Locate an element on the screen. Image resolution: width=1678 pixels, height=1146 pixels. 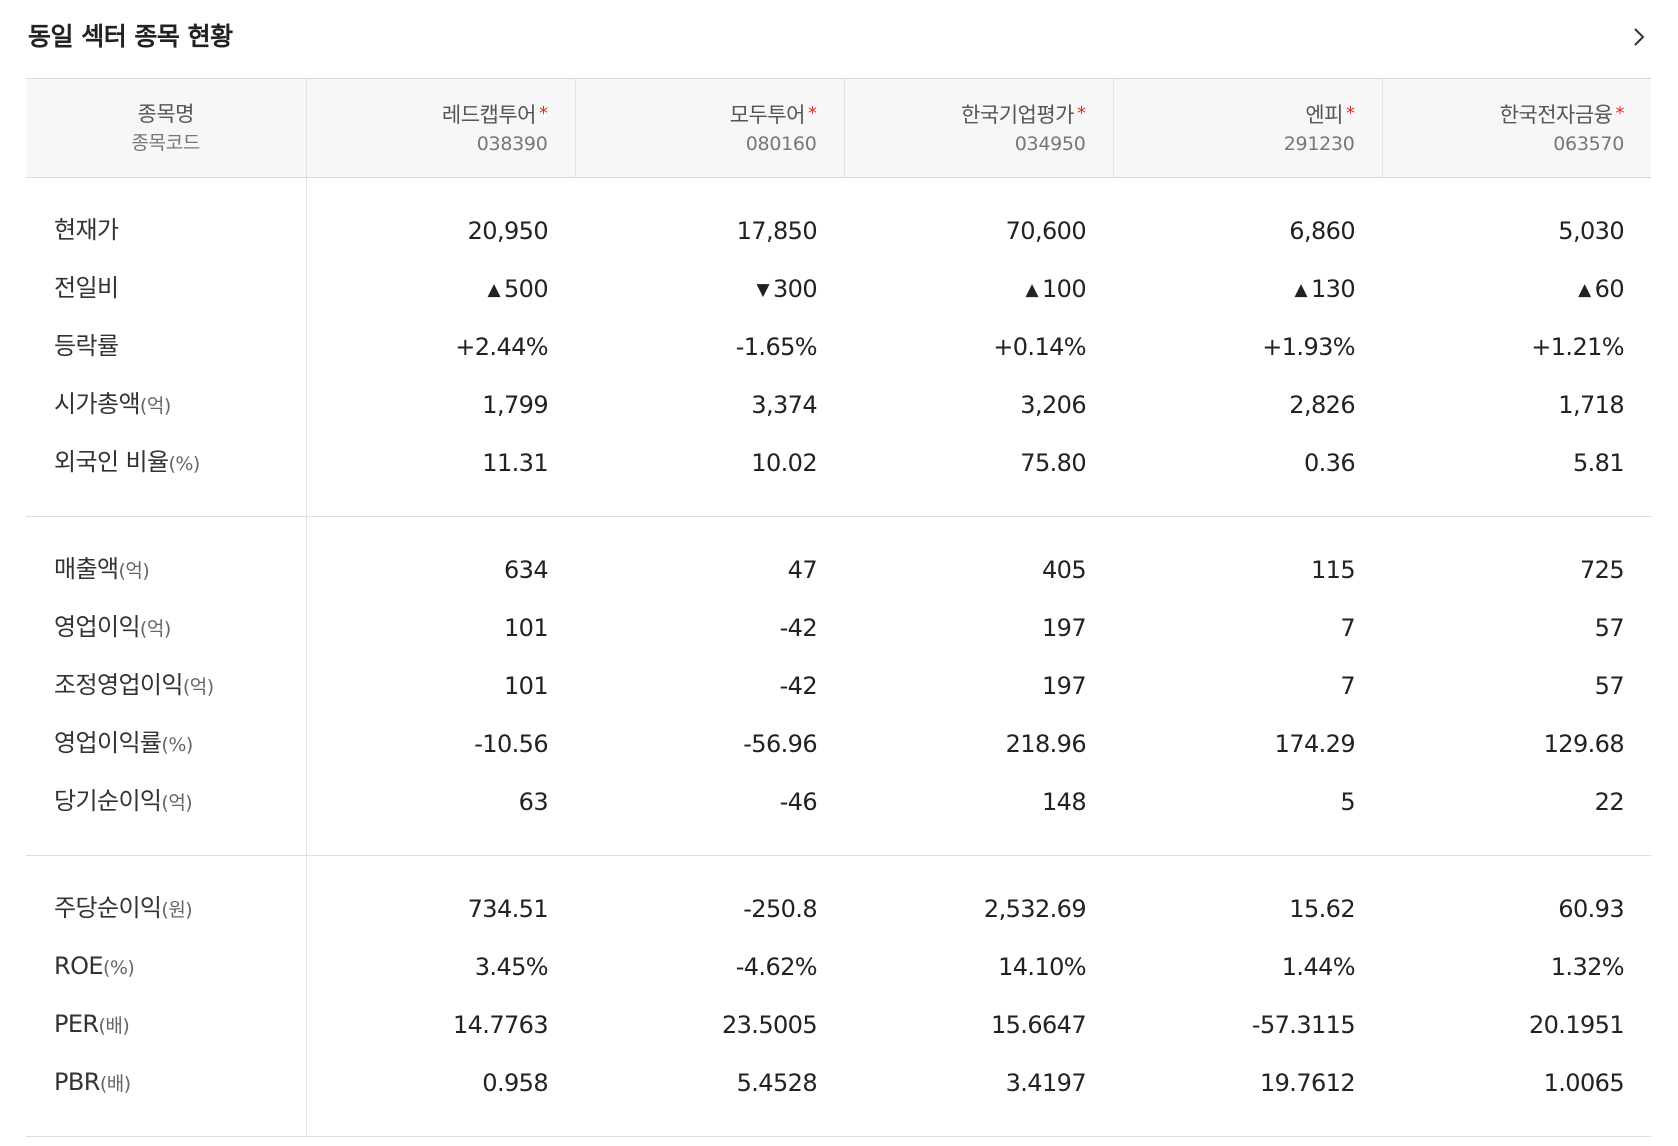
value-cell: 0.36 is located at coordinates (1247, 463).